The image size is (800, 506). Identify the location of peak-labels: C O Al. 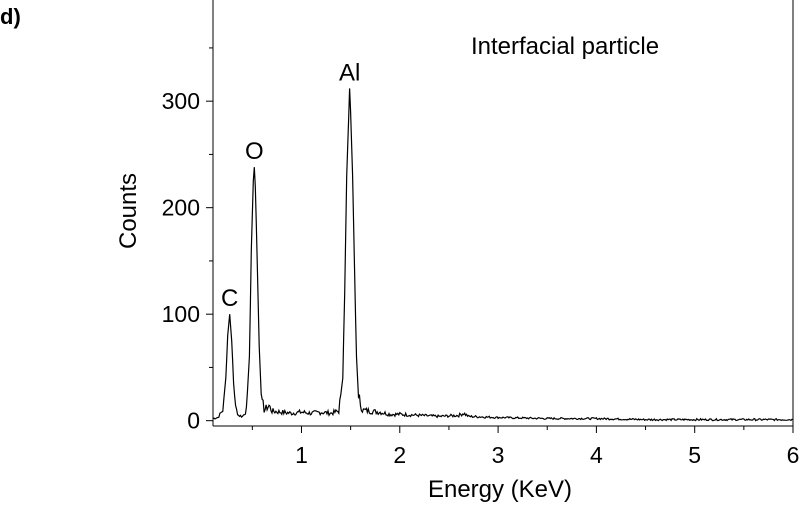
(290, 185).